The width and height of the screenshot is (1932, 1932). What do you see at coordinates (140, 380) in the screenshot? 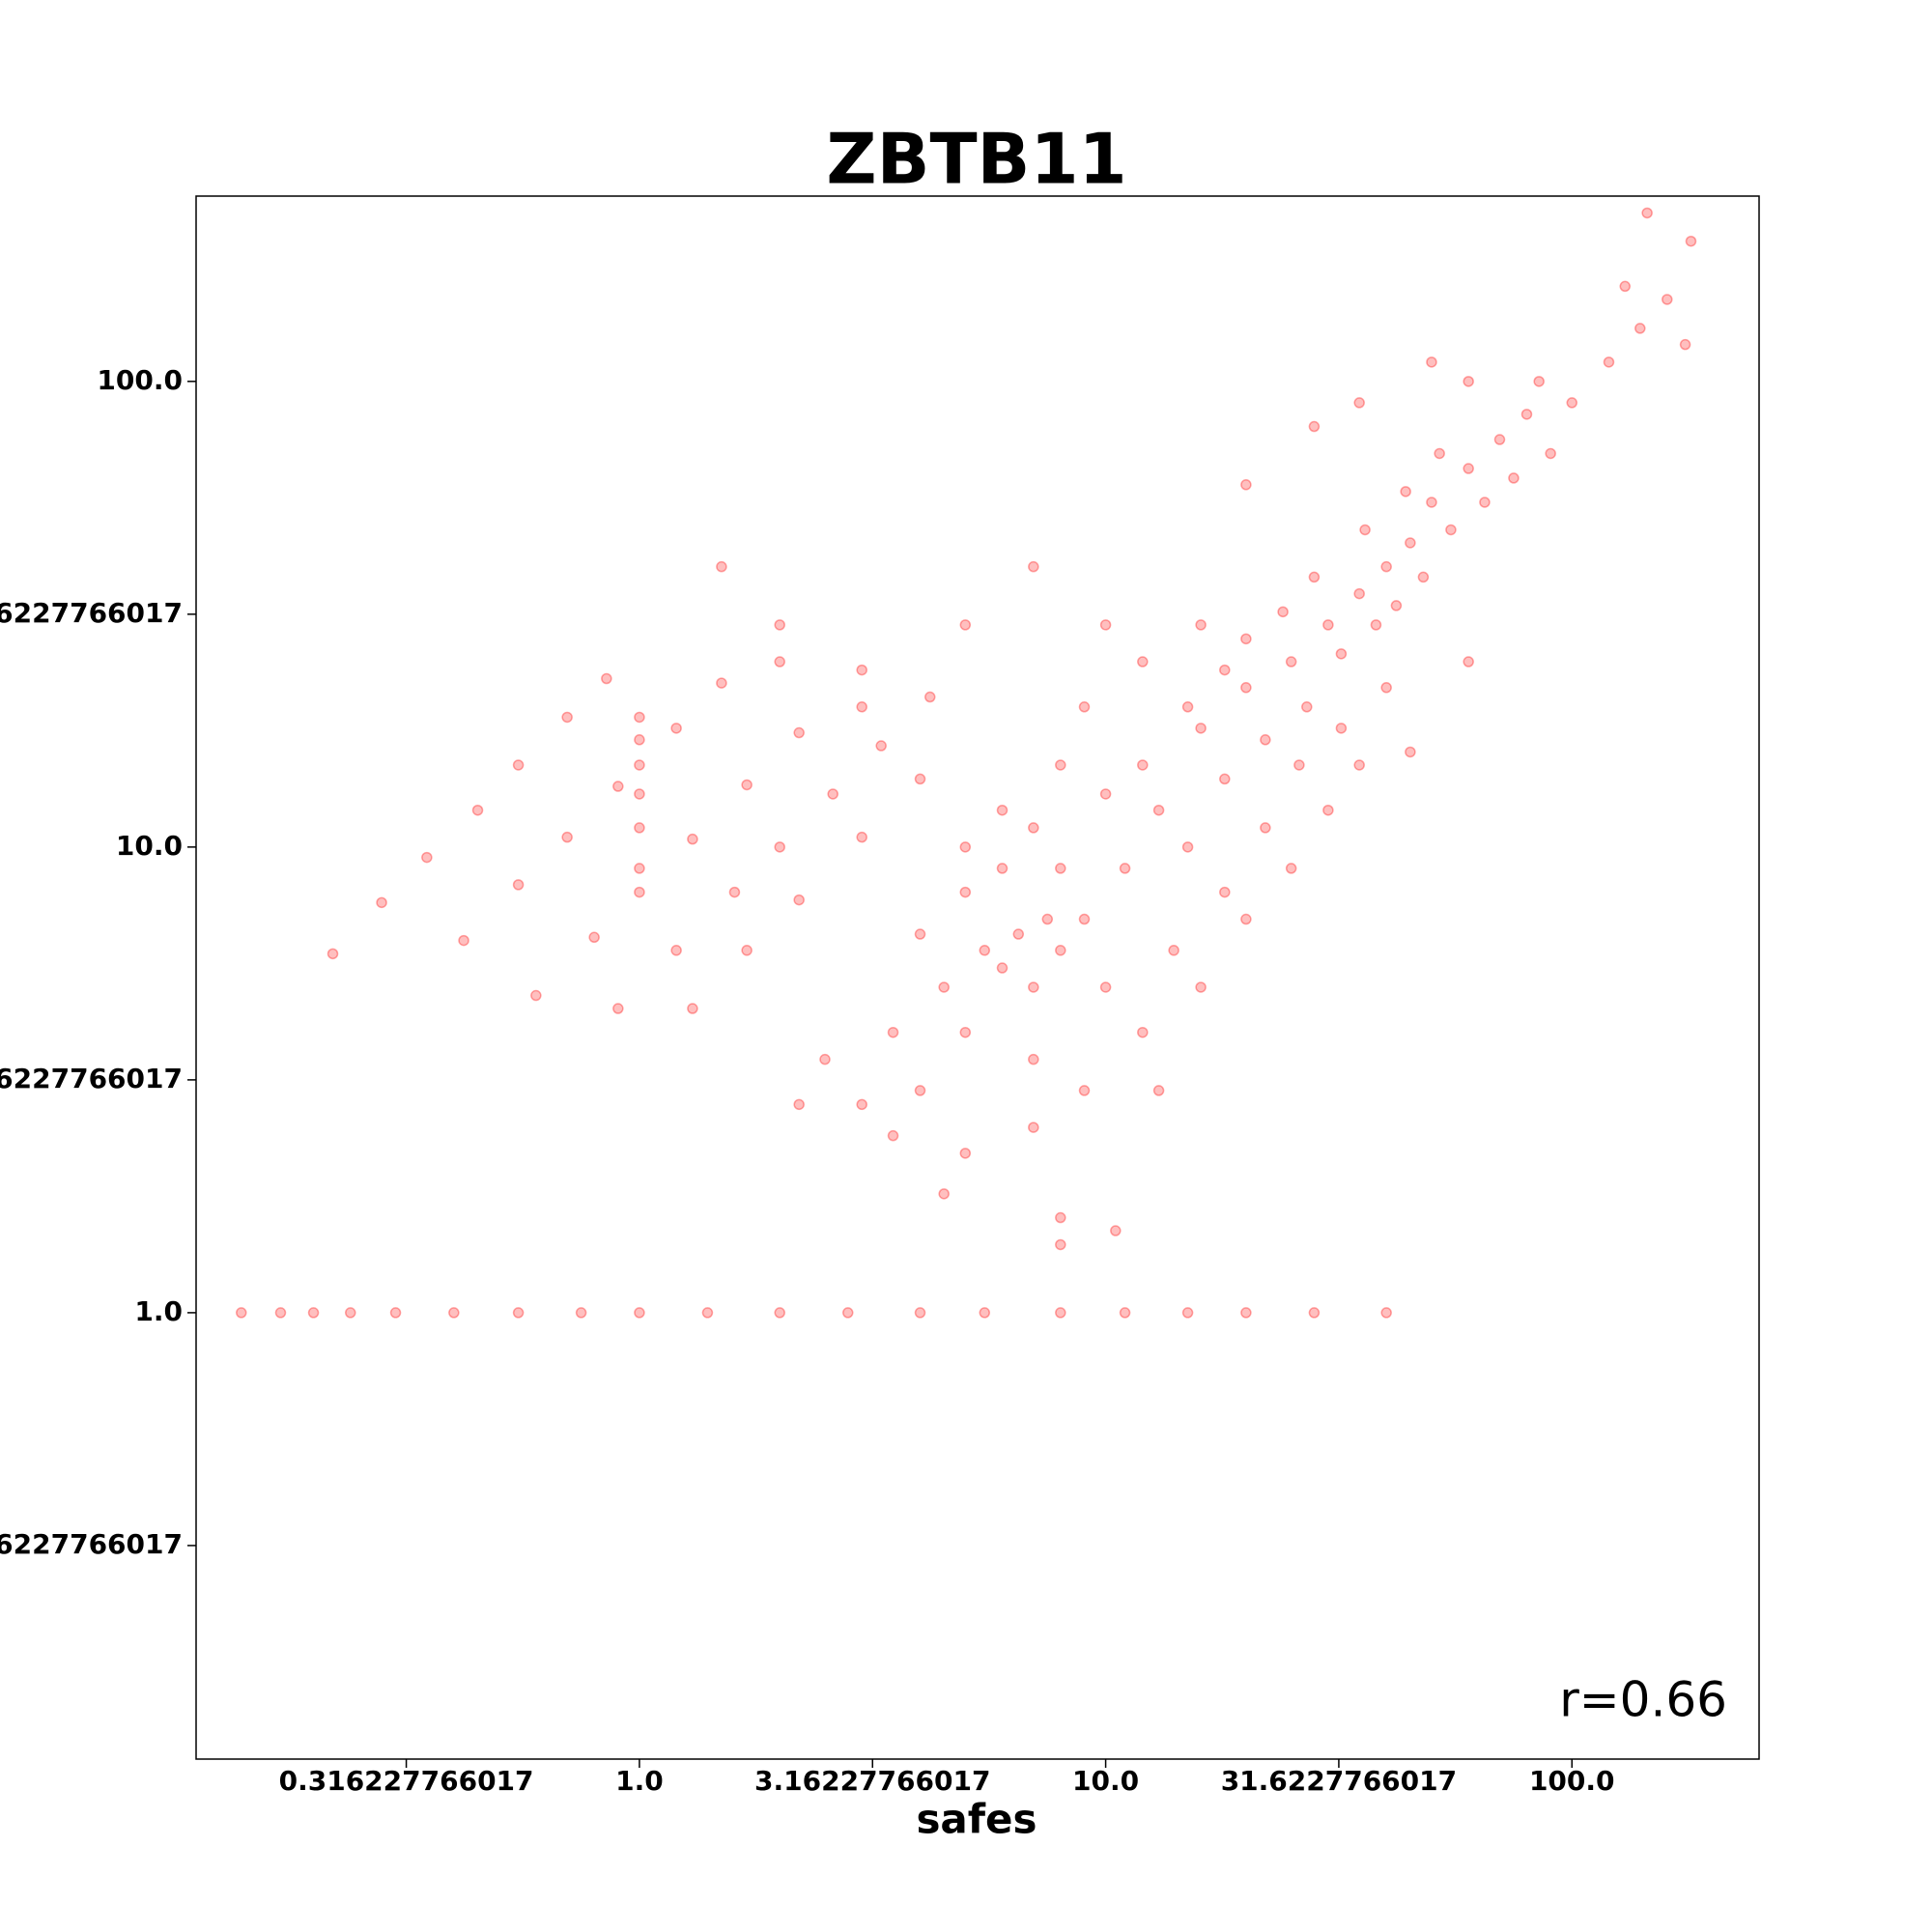
I see `y-tick-label: 100.0` at bounding box center [140, 380].